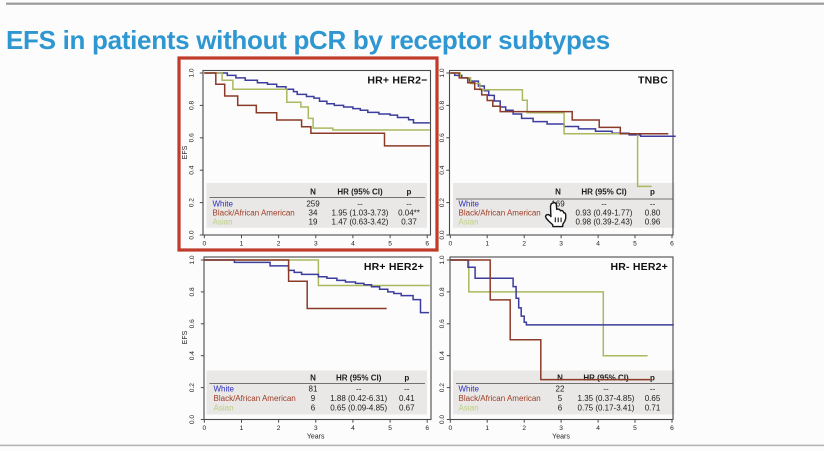 This screenshot has width=824, height=451. What do you see at coordinates (653, 398) in the screenshot?
I see `svg-text: 0.65` at bounding box center [653, 398].